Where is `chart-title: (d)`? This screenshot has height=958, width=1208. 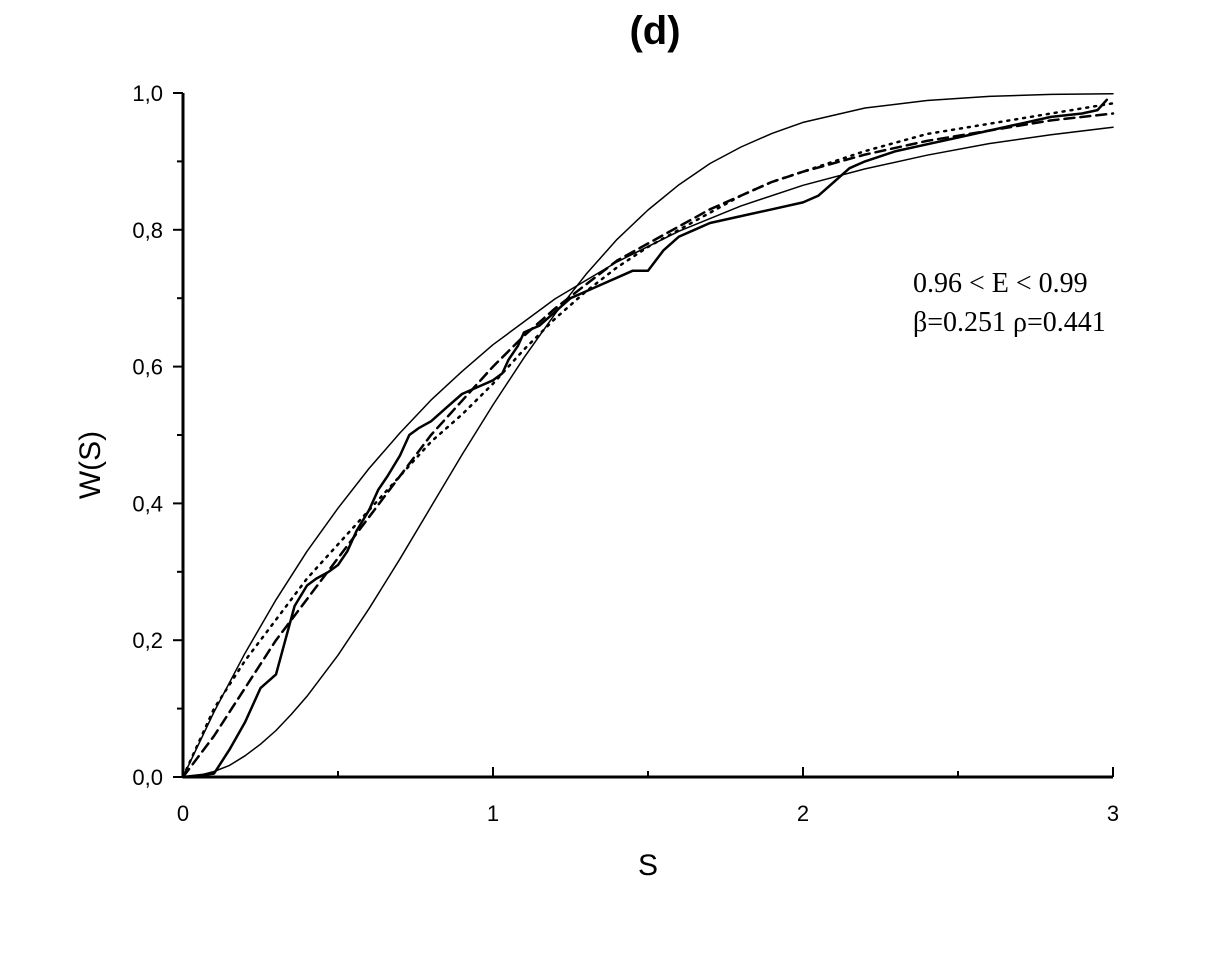 chart-title: (d) is located at coordinates (654, 31).